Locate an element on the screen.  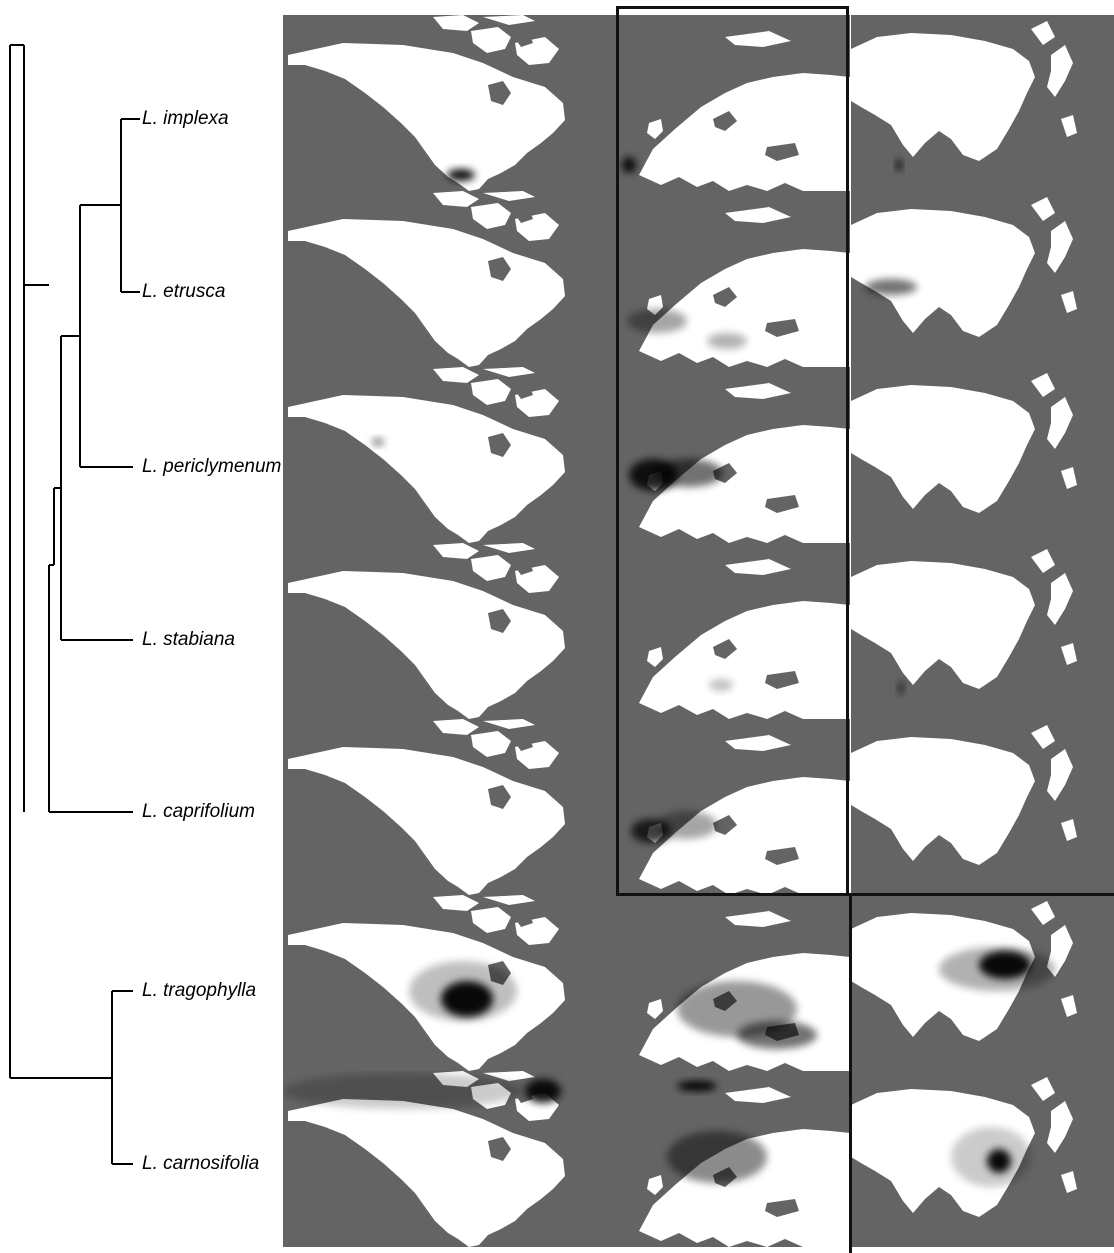
taxon-label: L. tragophylla is located at coordinates (199, 990).